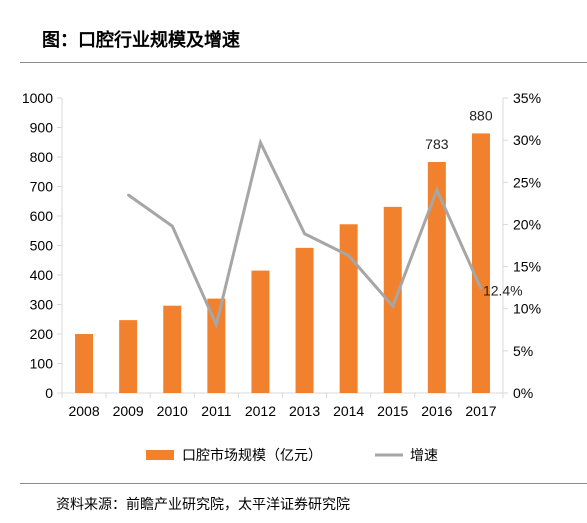 Image resolution: width=587 pixels, height=523 pixels. I want to click on x-tick-label: 2009, so click(128, 411).